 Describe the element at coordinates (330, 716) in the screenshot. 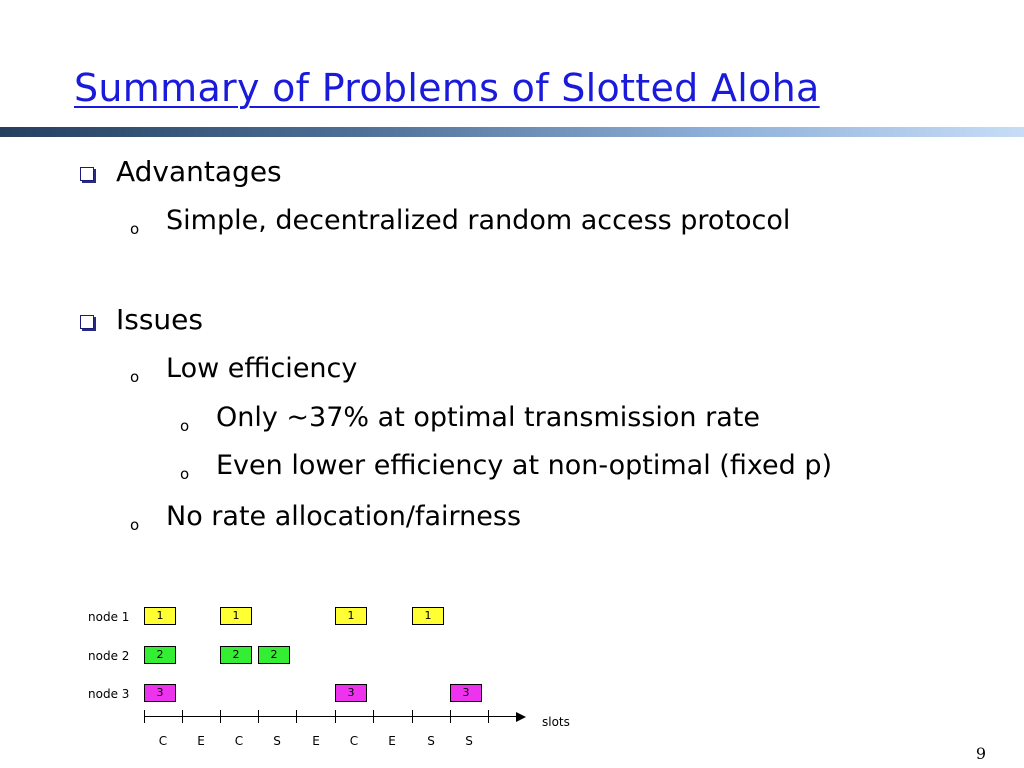

I see `time-axis` at that location.